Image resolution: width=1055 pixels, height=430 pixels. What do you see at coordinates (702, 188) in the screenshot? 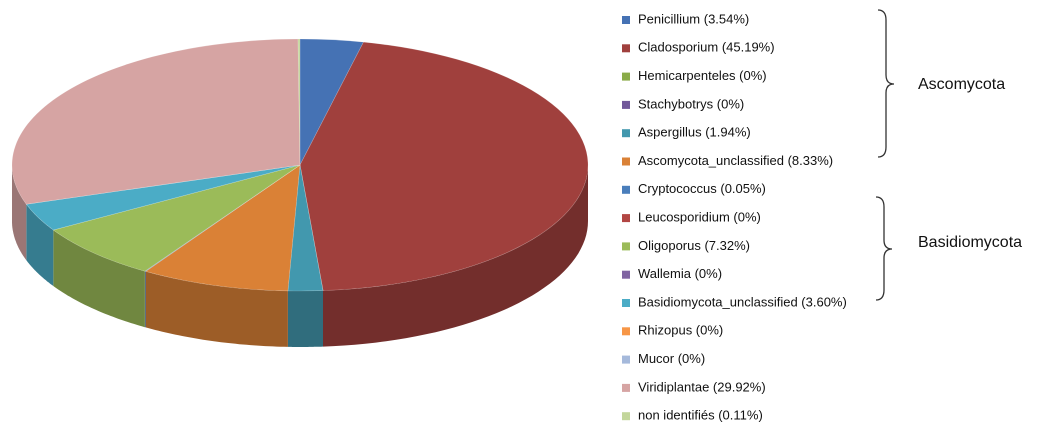
I see `legend-label: Cryptococcus (0.05%)` at bounding box center [702, 188].